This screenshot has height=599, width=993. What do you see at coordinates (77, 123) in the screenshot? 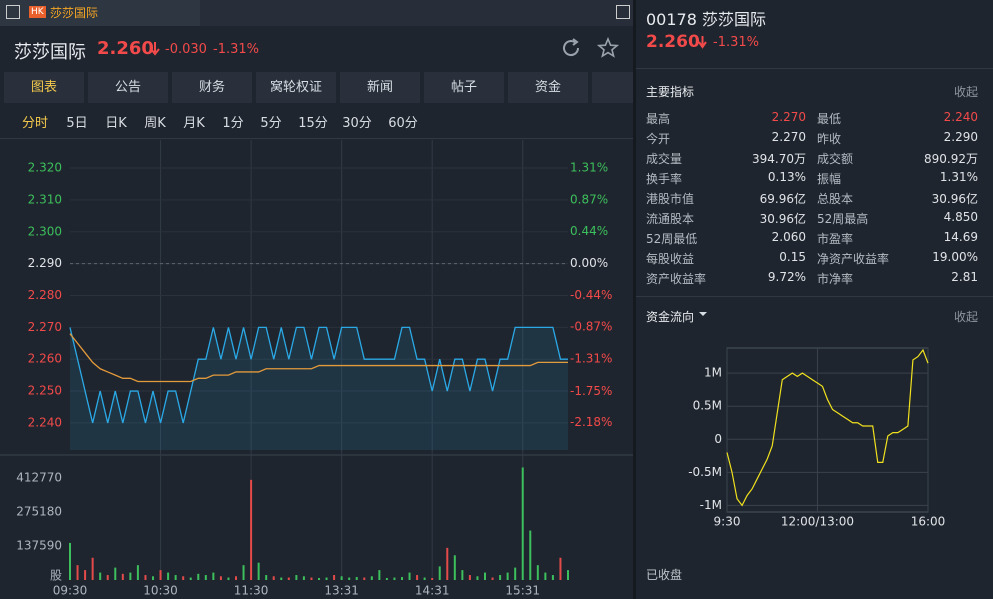
I see `period-button: 5日` at bounding box center [77, 123].